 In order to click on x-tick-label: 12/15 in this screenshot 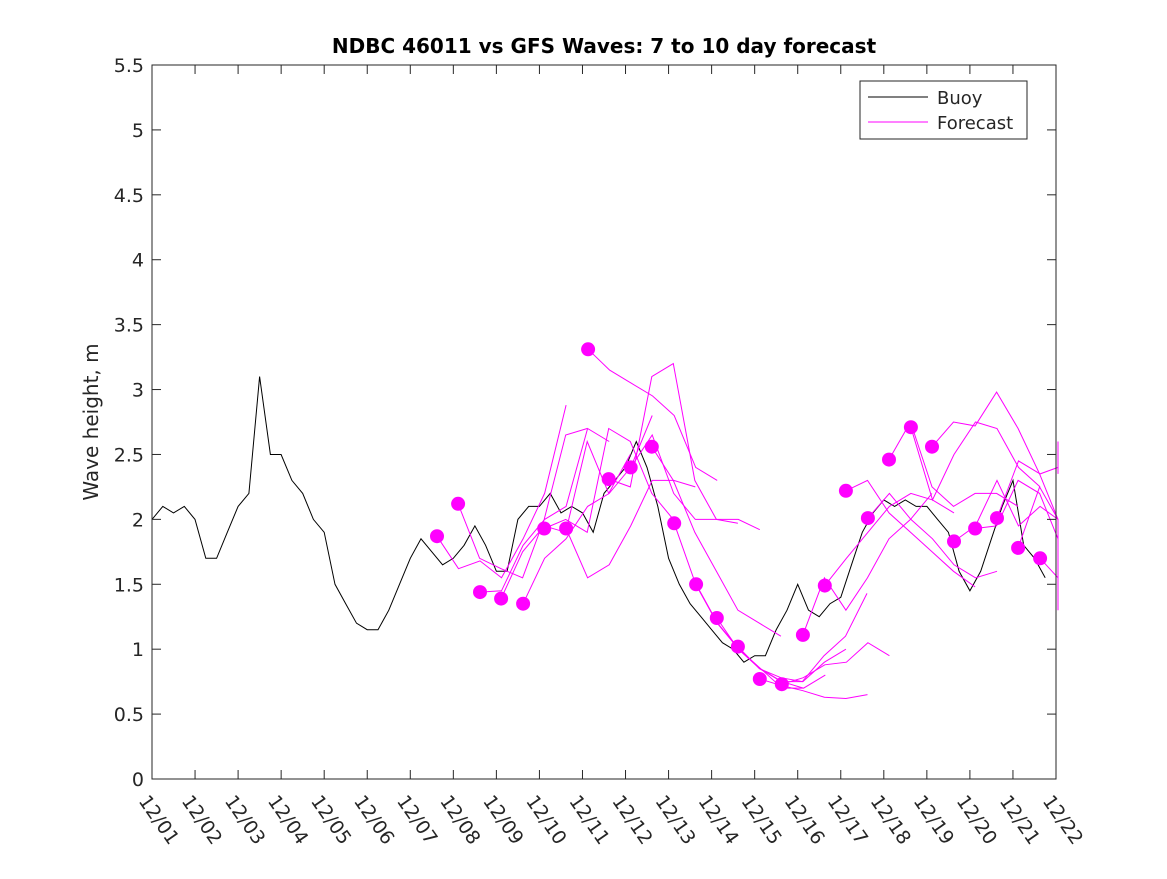, I will do `click(761, 819)`.